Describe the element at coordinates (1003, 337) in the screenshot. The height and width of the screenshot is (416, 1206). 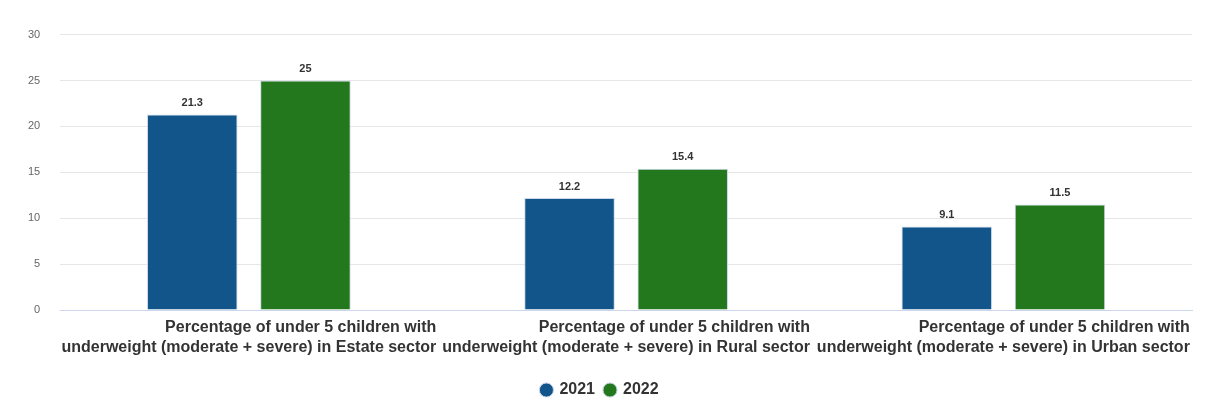
I see `x-tick-label: Percentage of under 5 children with underweight (moderate + severe) in Urban sector` at that location.